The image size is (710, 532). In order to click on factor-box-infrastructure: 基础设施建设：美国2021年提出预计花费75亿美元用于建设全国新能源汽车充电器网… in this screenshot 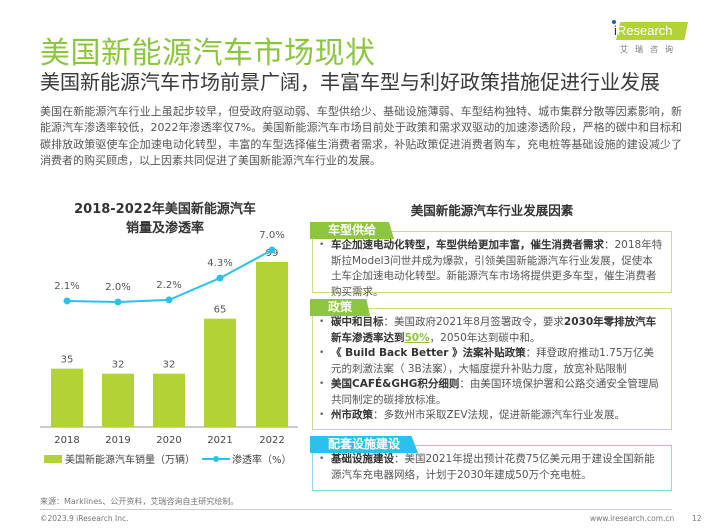, I will do `click(492, 468)`.